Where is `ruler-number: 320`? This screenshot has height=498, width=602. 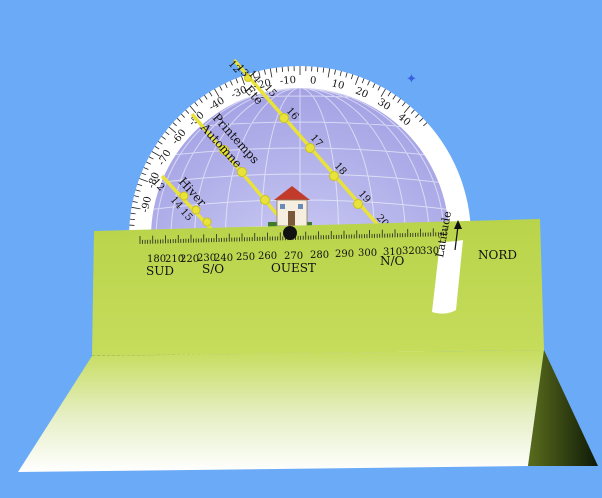 ruler-number: 320 is located at coordinates (411, 251).